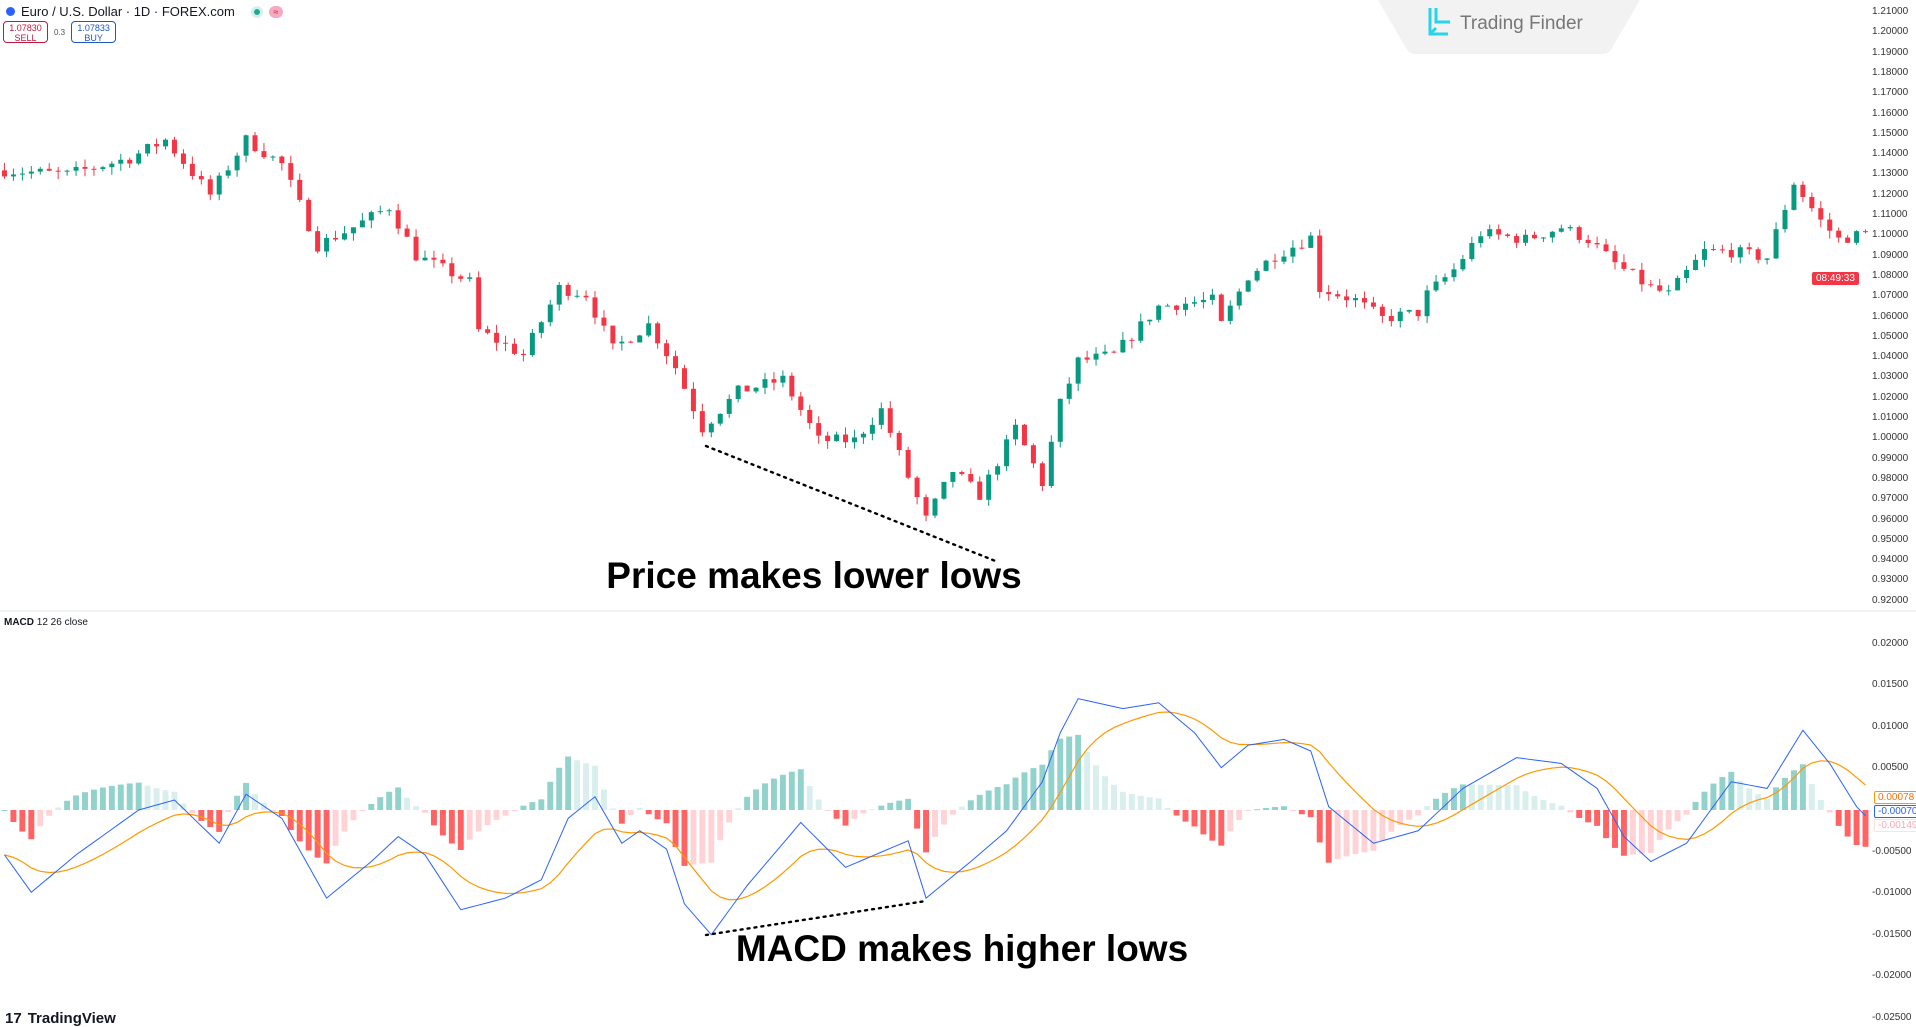 This screenshot has height=1027, width=1916. Describe the element at coordinates (1890, 600) in the screenshot. I see `price-tick: 0.92000` at that location.